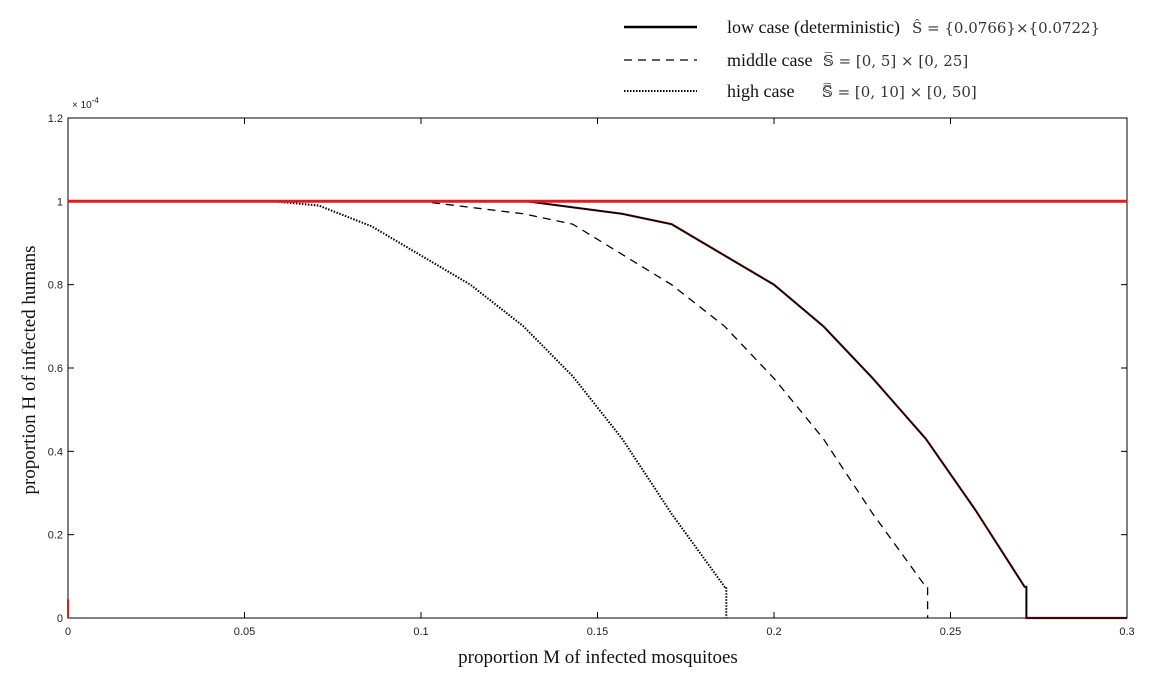 This screenshot has width=1172, height=680. I want to click on y-tick-label: 0.8, so click(55, 286).